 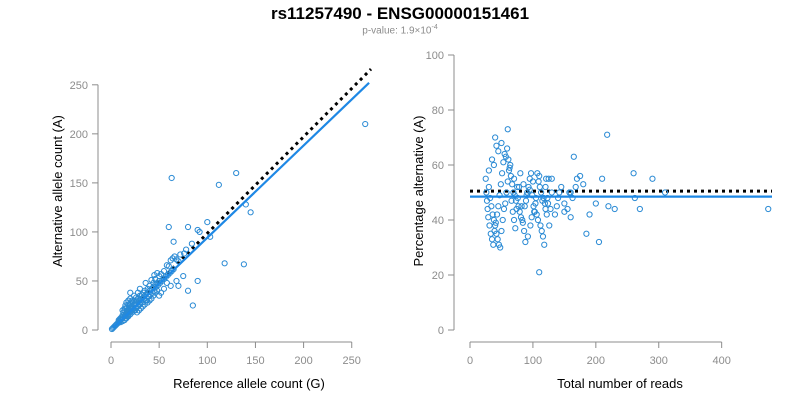 I want to click on y-tick-label: 0, so click(x=85, y=331).